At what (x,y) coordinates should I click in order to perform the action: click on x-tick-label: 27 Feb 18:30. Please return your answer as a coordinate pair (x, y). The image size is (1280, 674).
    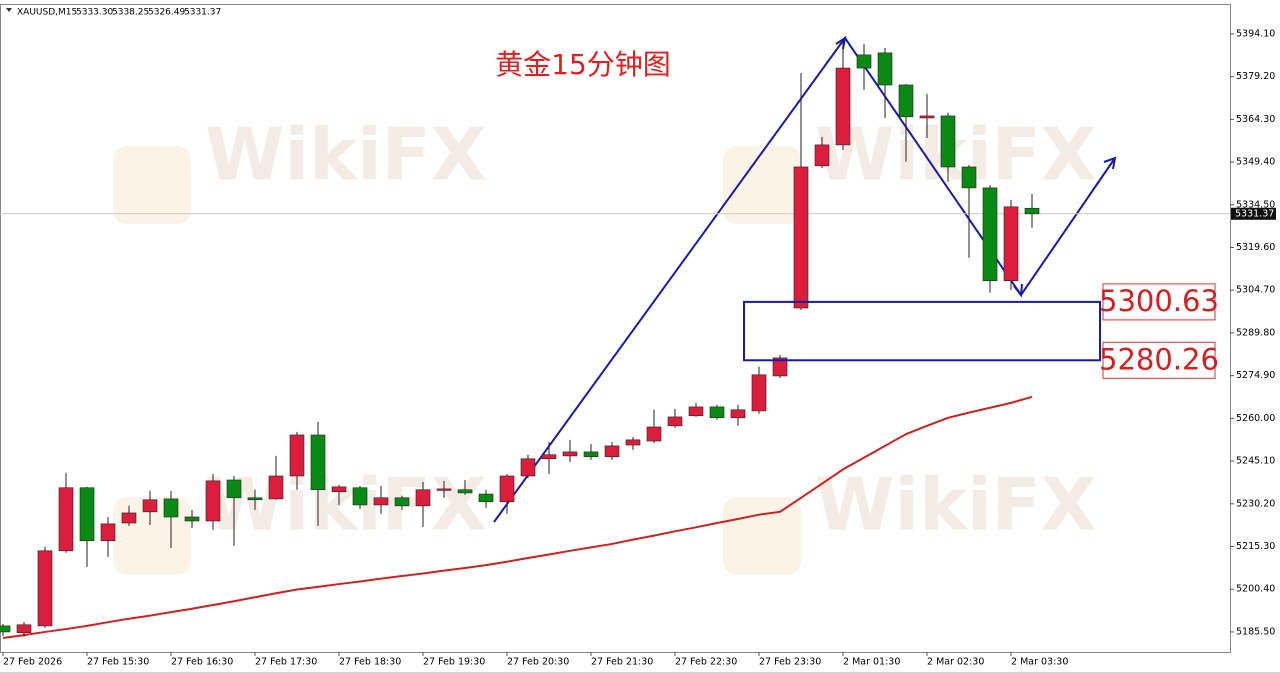
    Looking at the image, I should click on (370, 662).